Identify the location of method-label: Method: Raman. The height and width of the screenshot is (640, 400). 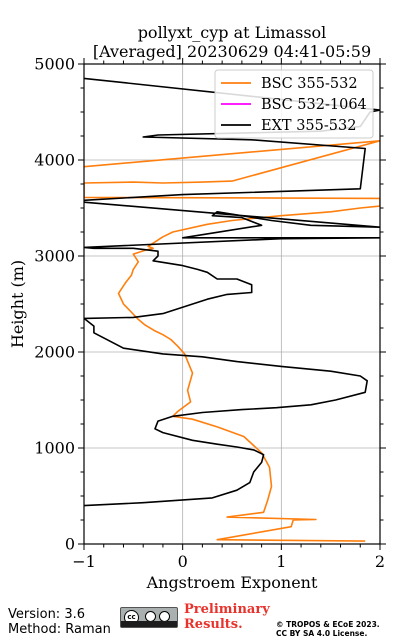
(59, 629).